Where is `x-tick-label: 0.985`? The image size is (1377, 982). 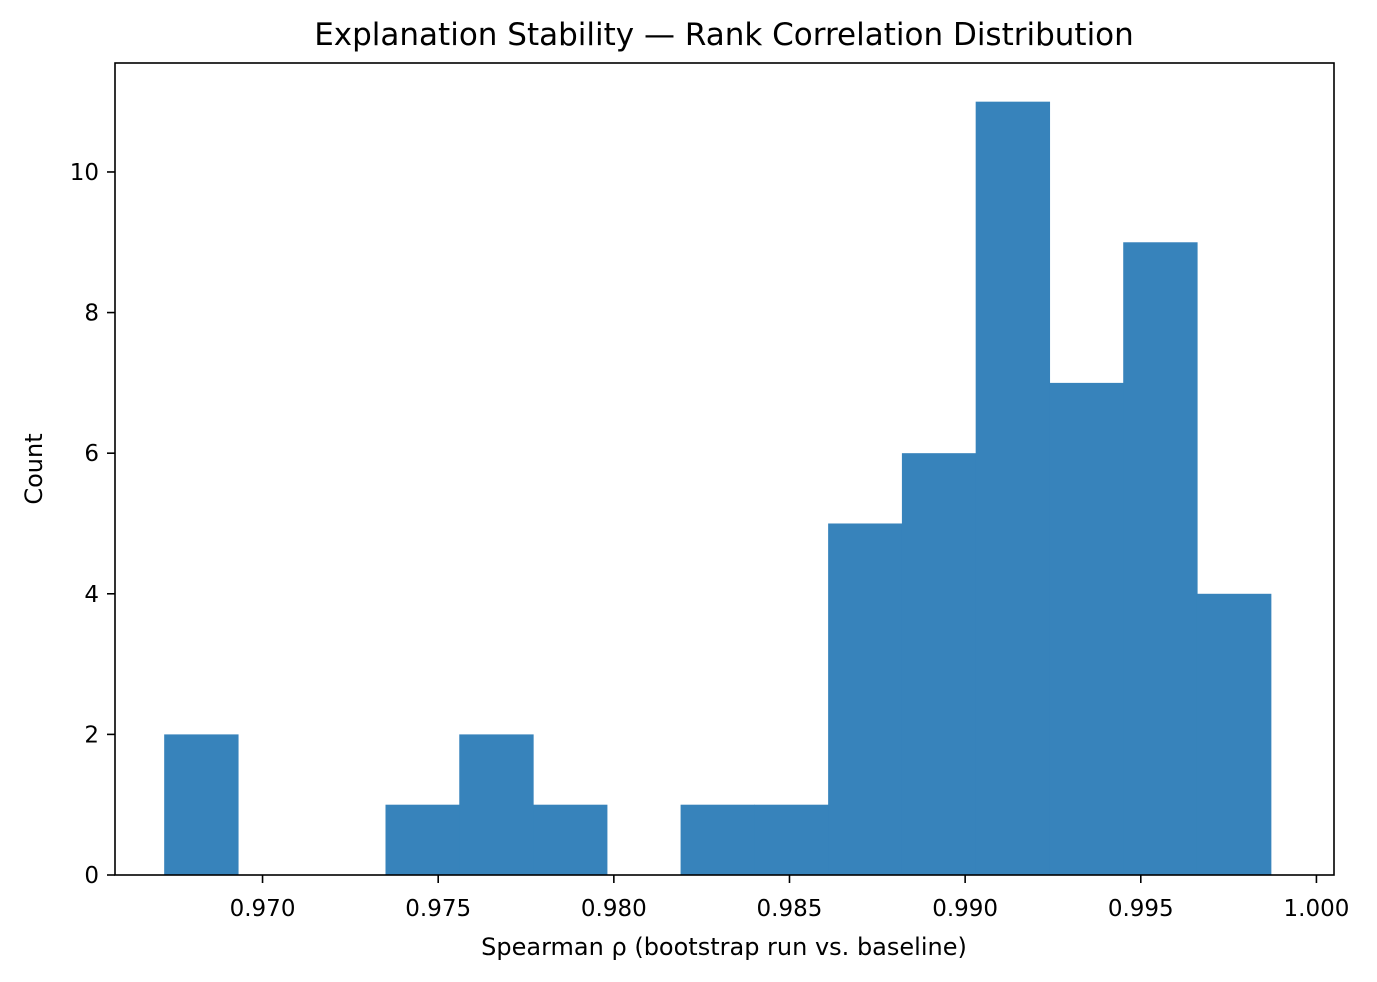 x-tick-label: 0.985 is located at coordinates (790, 909).